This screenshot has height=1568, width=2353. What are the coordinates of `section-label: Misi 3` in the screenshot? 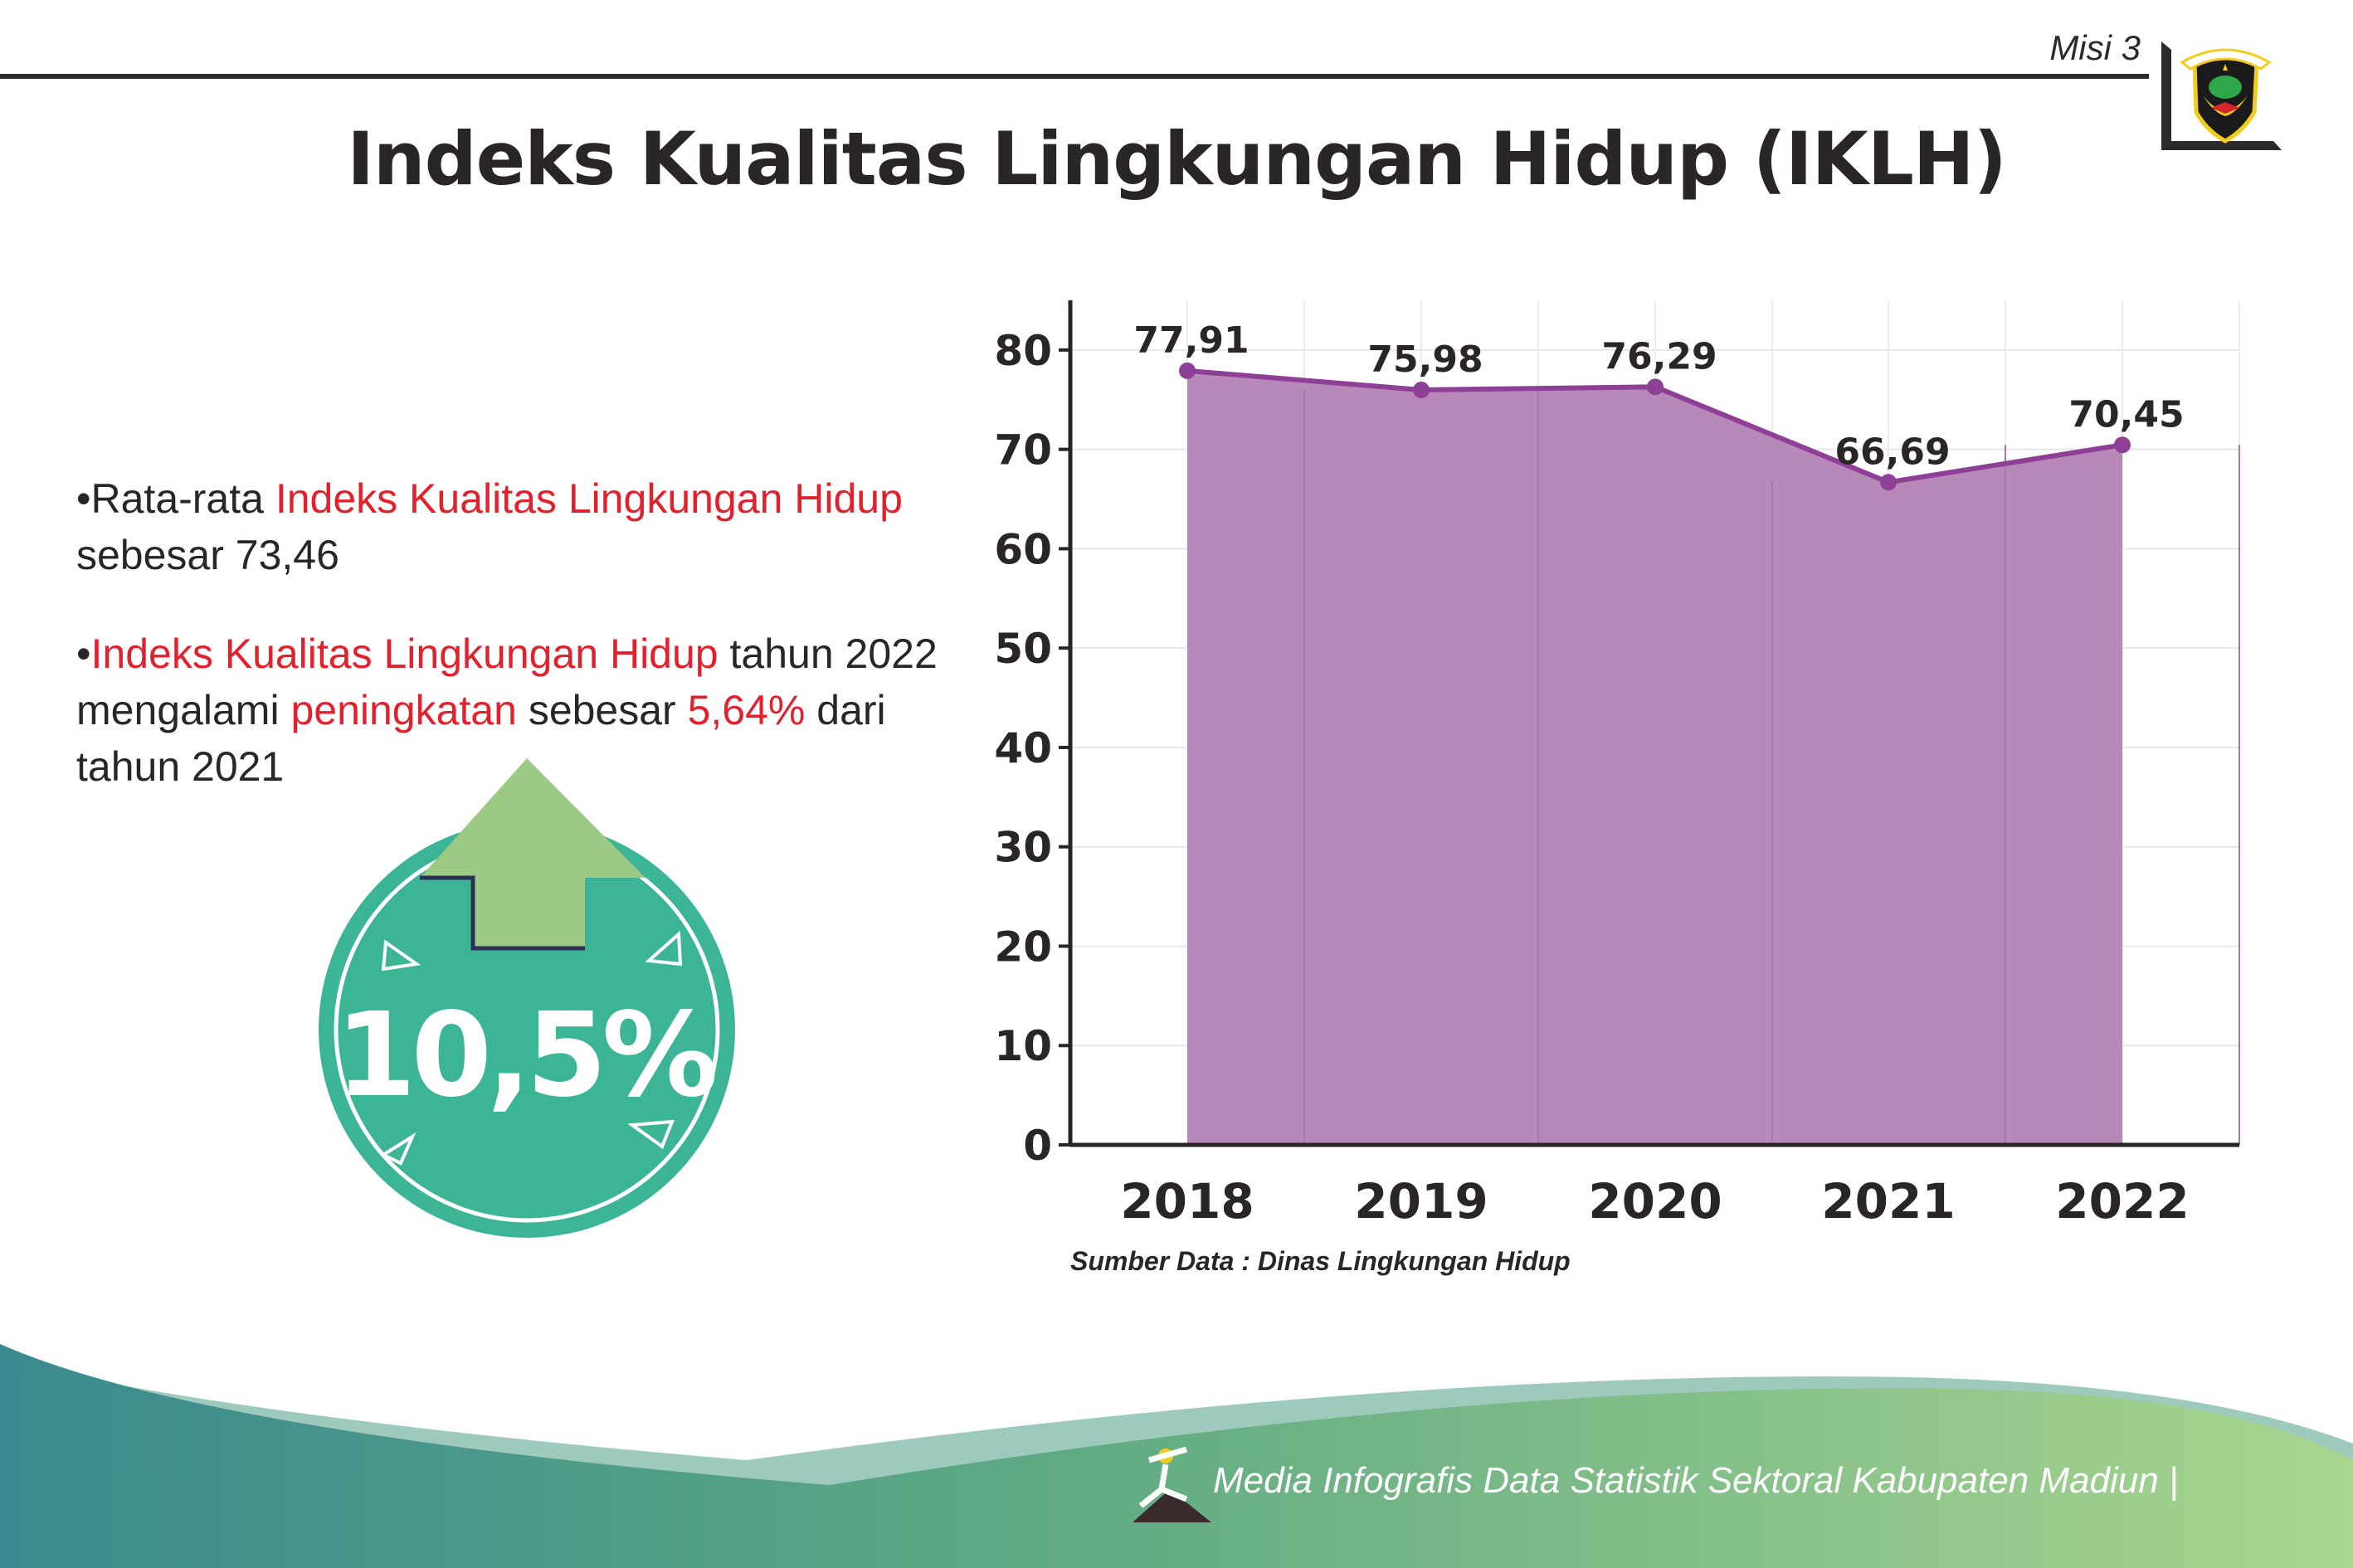 It's located at (2095, 47).